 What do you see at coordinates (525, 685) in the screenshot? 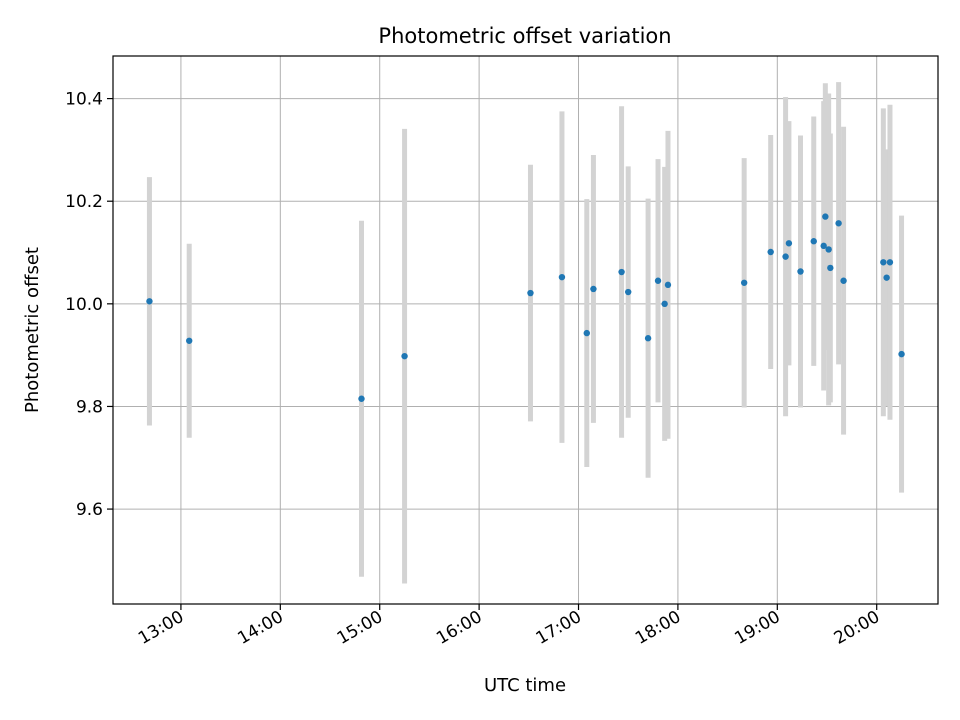
I see `x-axis-title: UTC time` at bounding box center [525, 685].